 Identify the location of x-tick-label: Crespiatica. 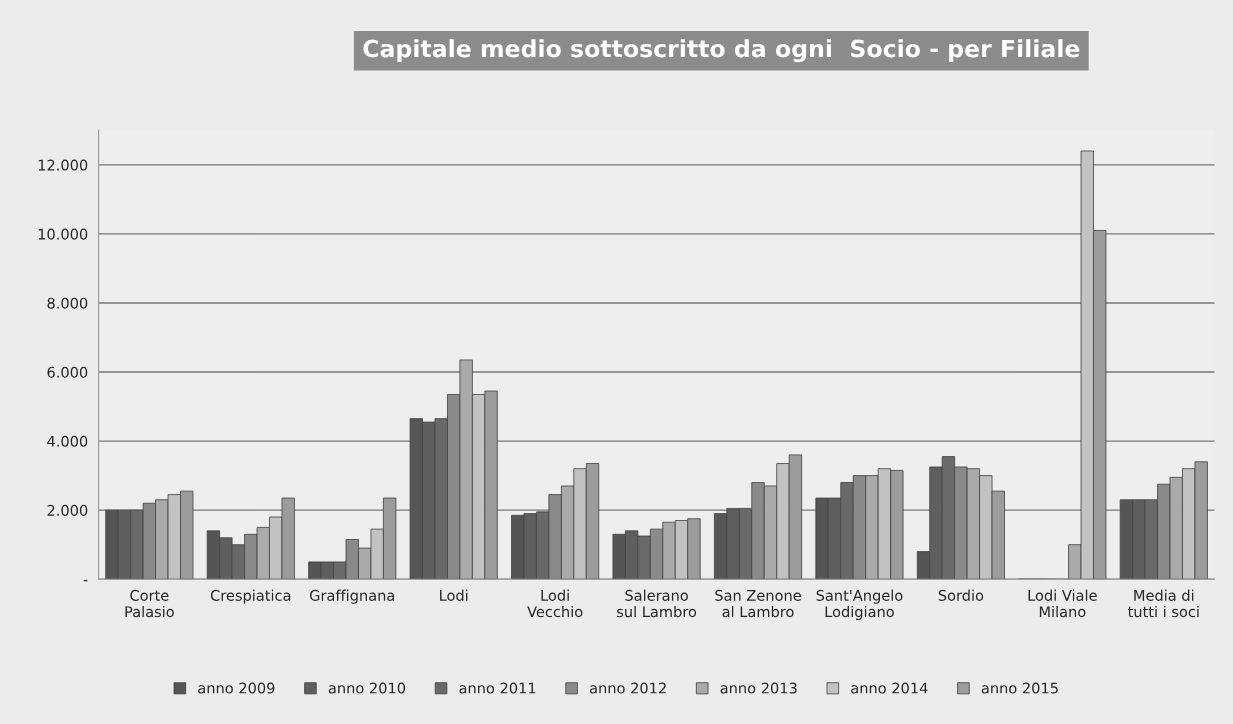
(250, 596).